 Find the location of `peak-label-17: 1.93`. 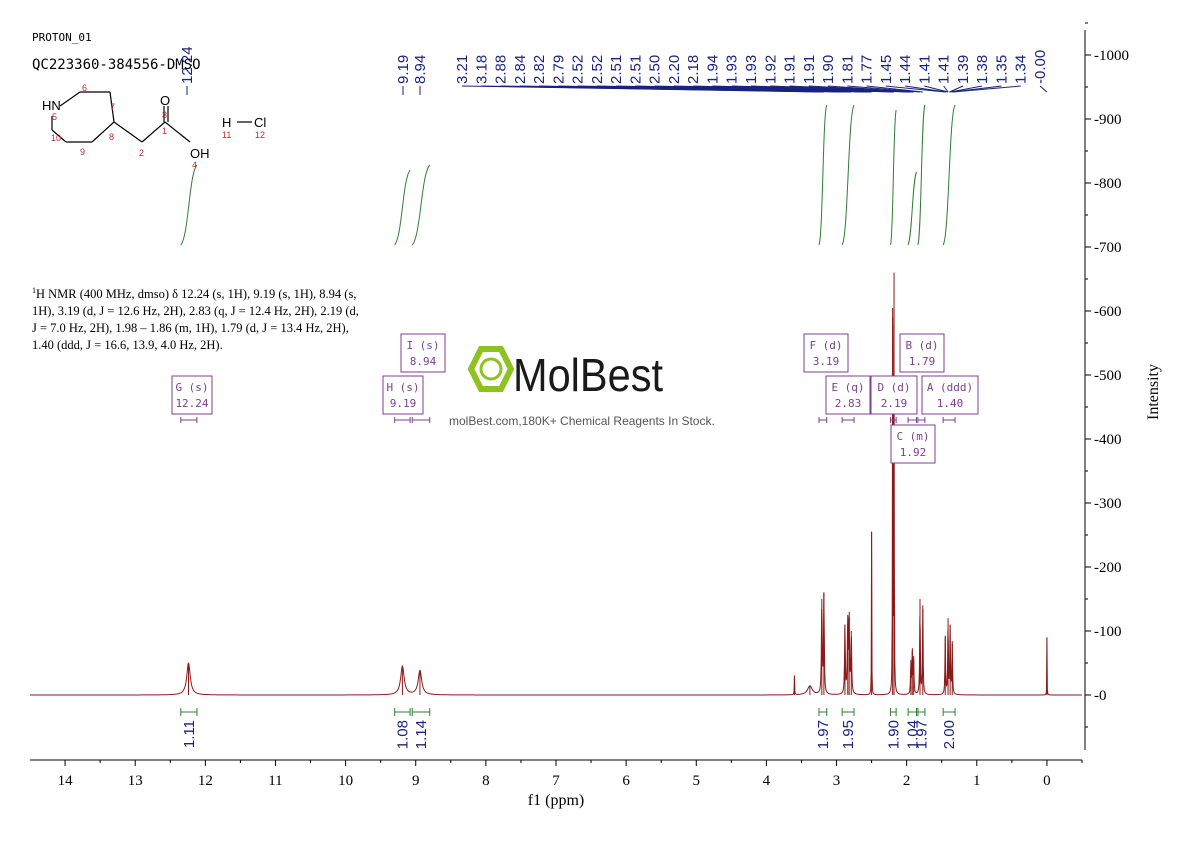

peak-label-17: 1.93 is located at coordinates (732, 69).